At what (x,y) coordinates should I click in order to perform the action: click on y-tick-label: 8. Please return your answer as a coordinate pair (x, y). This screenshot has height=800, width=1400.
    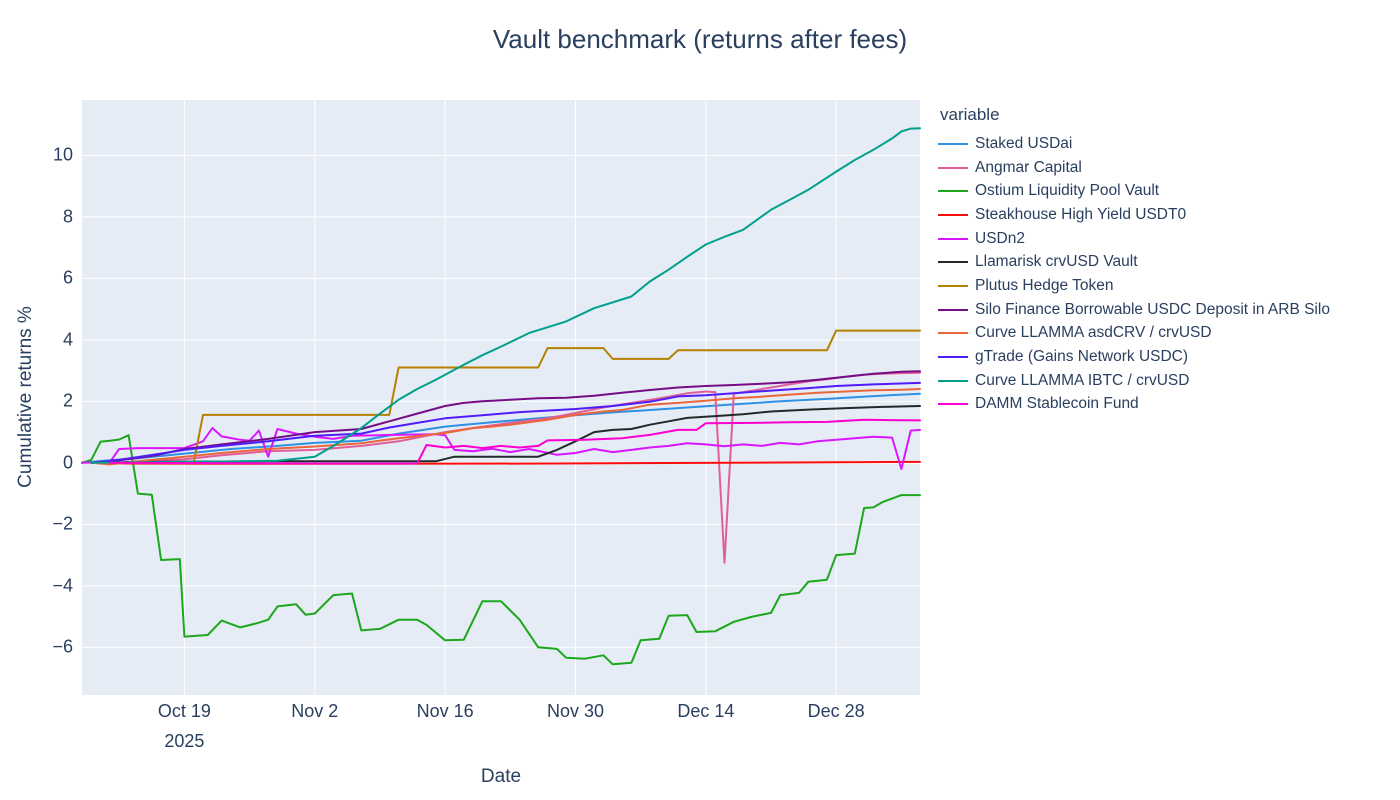
    Looking at the image, I should click on (67, 216).